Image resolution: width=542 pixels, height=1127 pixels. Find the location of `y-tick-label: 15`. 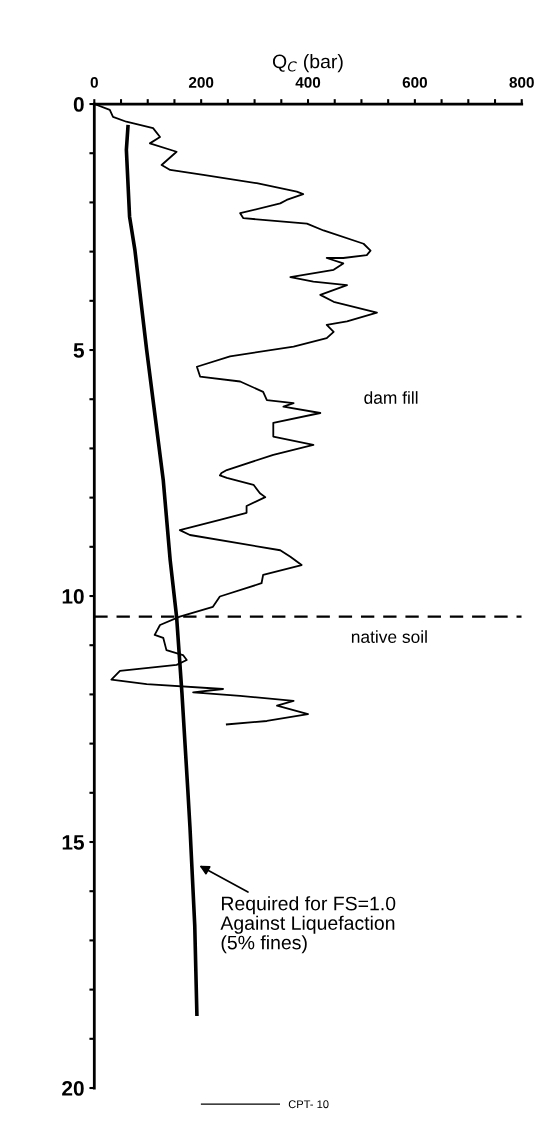

y-tick-label: 15 is located at coordinates (73, 842).